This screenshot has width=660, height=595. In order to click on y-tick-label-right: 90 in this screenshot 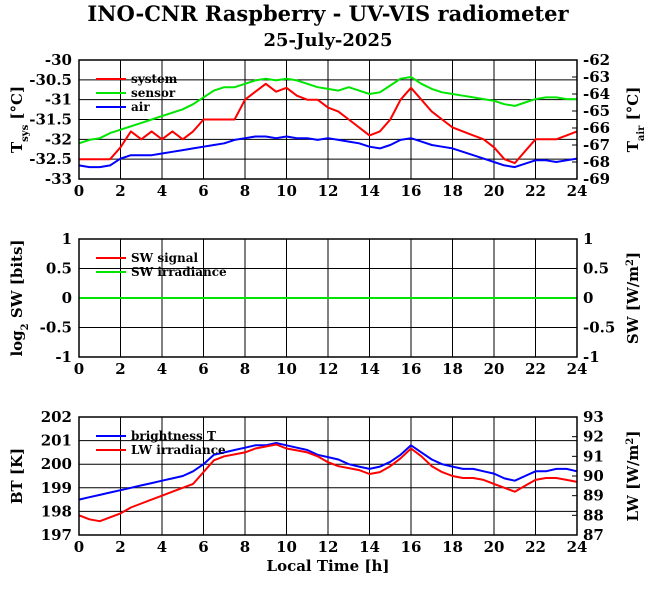, I will do `click(593, 476)`.